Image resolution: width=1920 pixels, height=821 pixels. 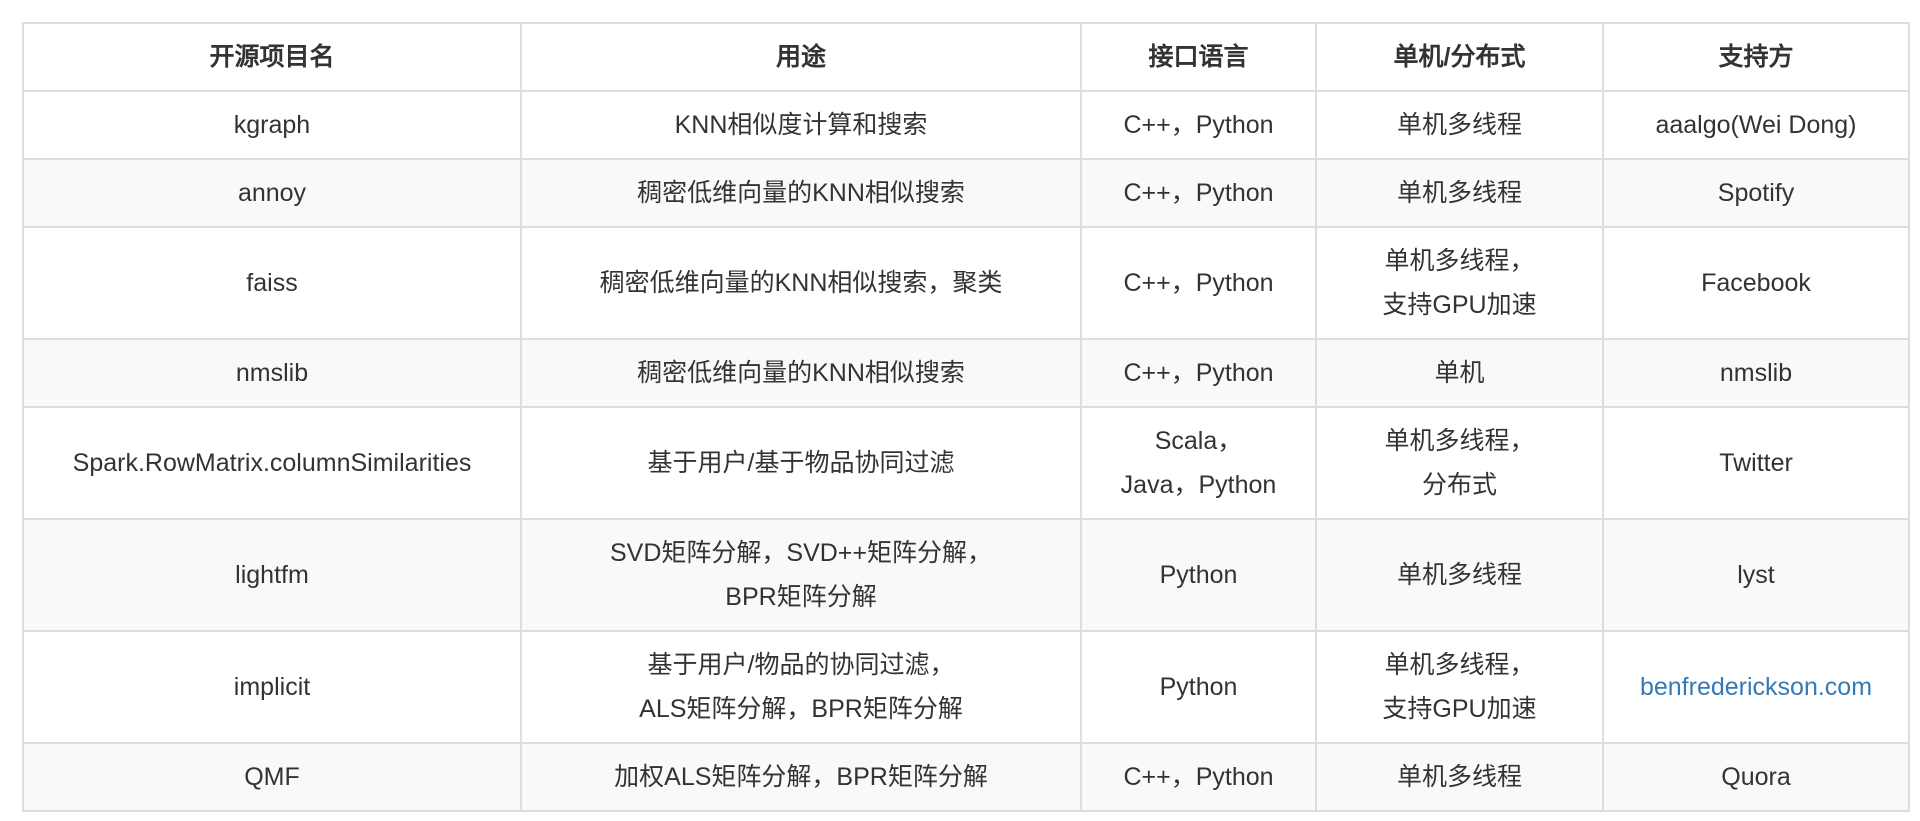 I want to click on cell-text: faiss, so click(x=272, y=283).